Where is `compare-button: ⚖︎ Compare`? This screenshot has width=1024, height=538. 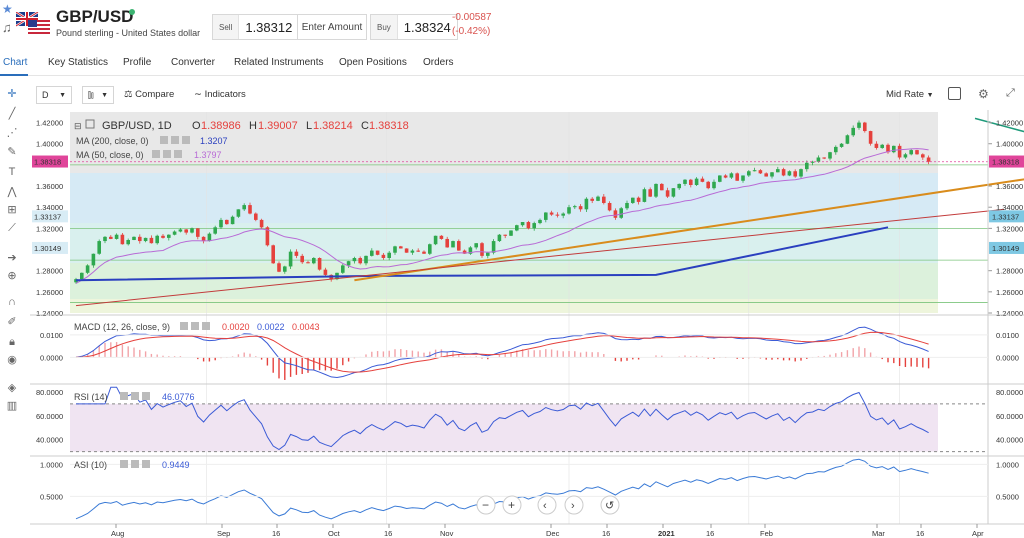 compare-button: ⚖︎ Compare is located at coordinates (149, 94).